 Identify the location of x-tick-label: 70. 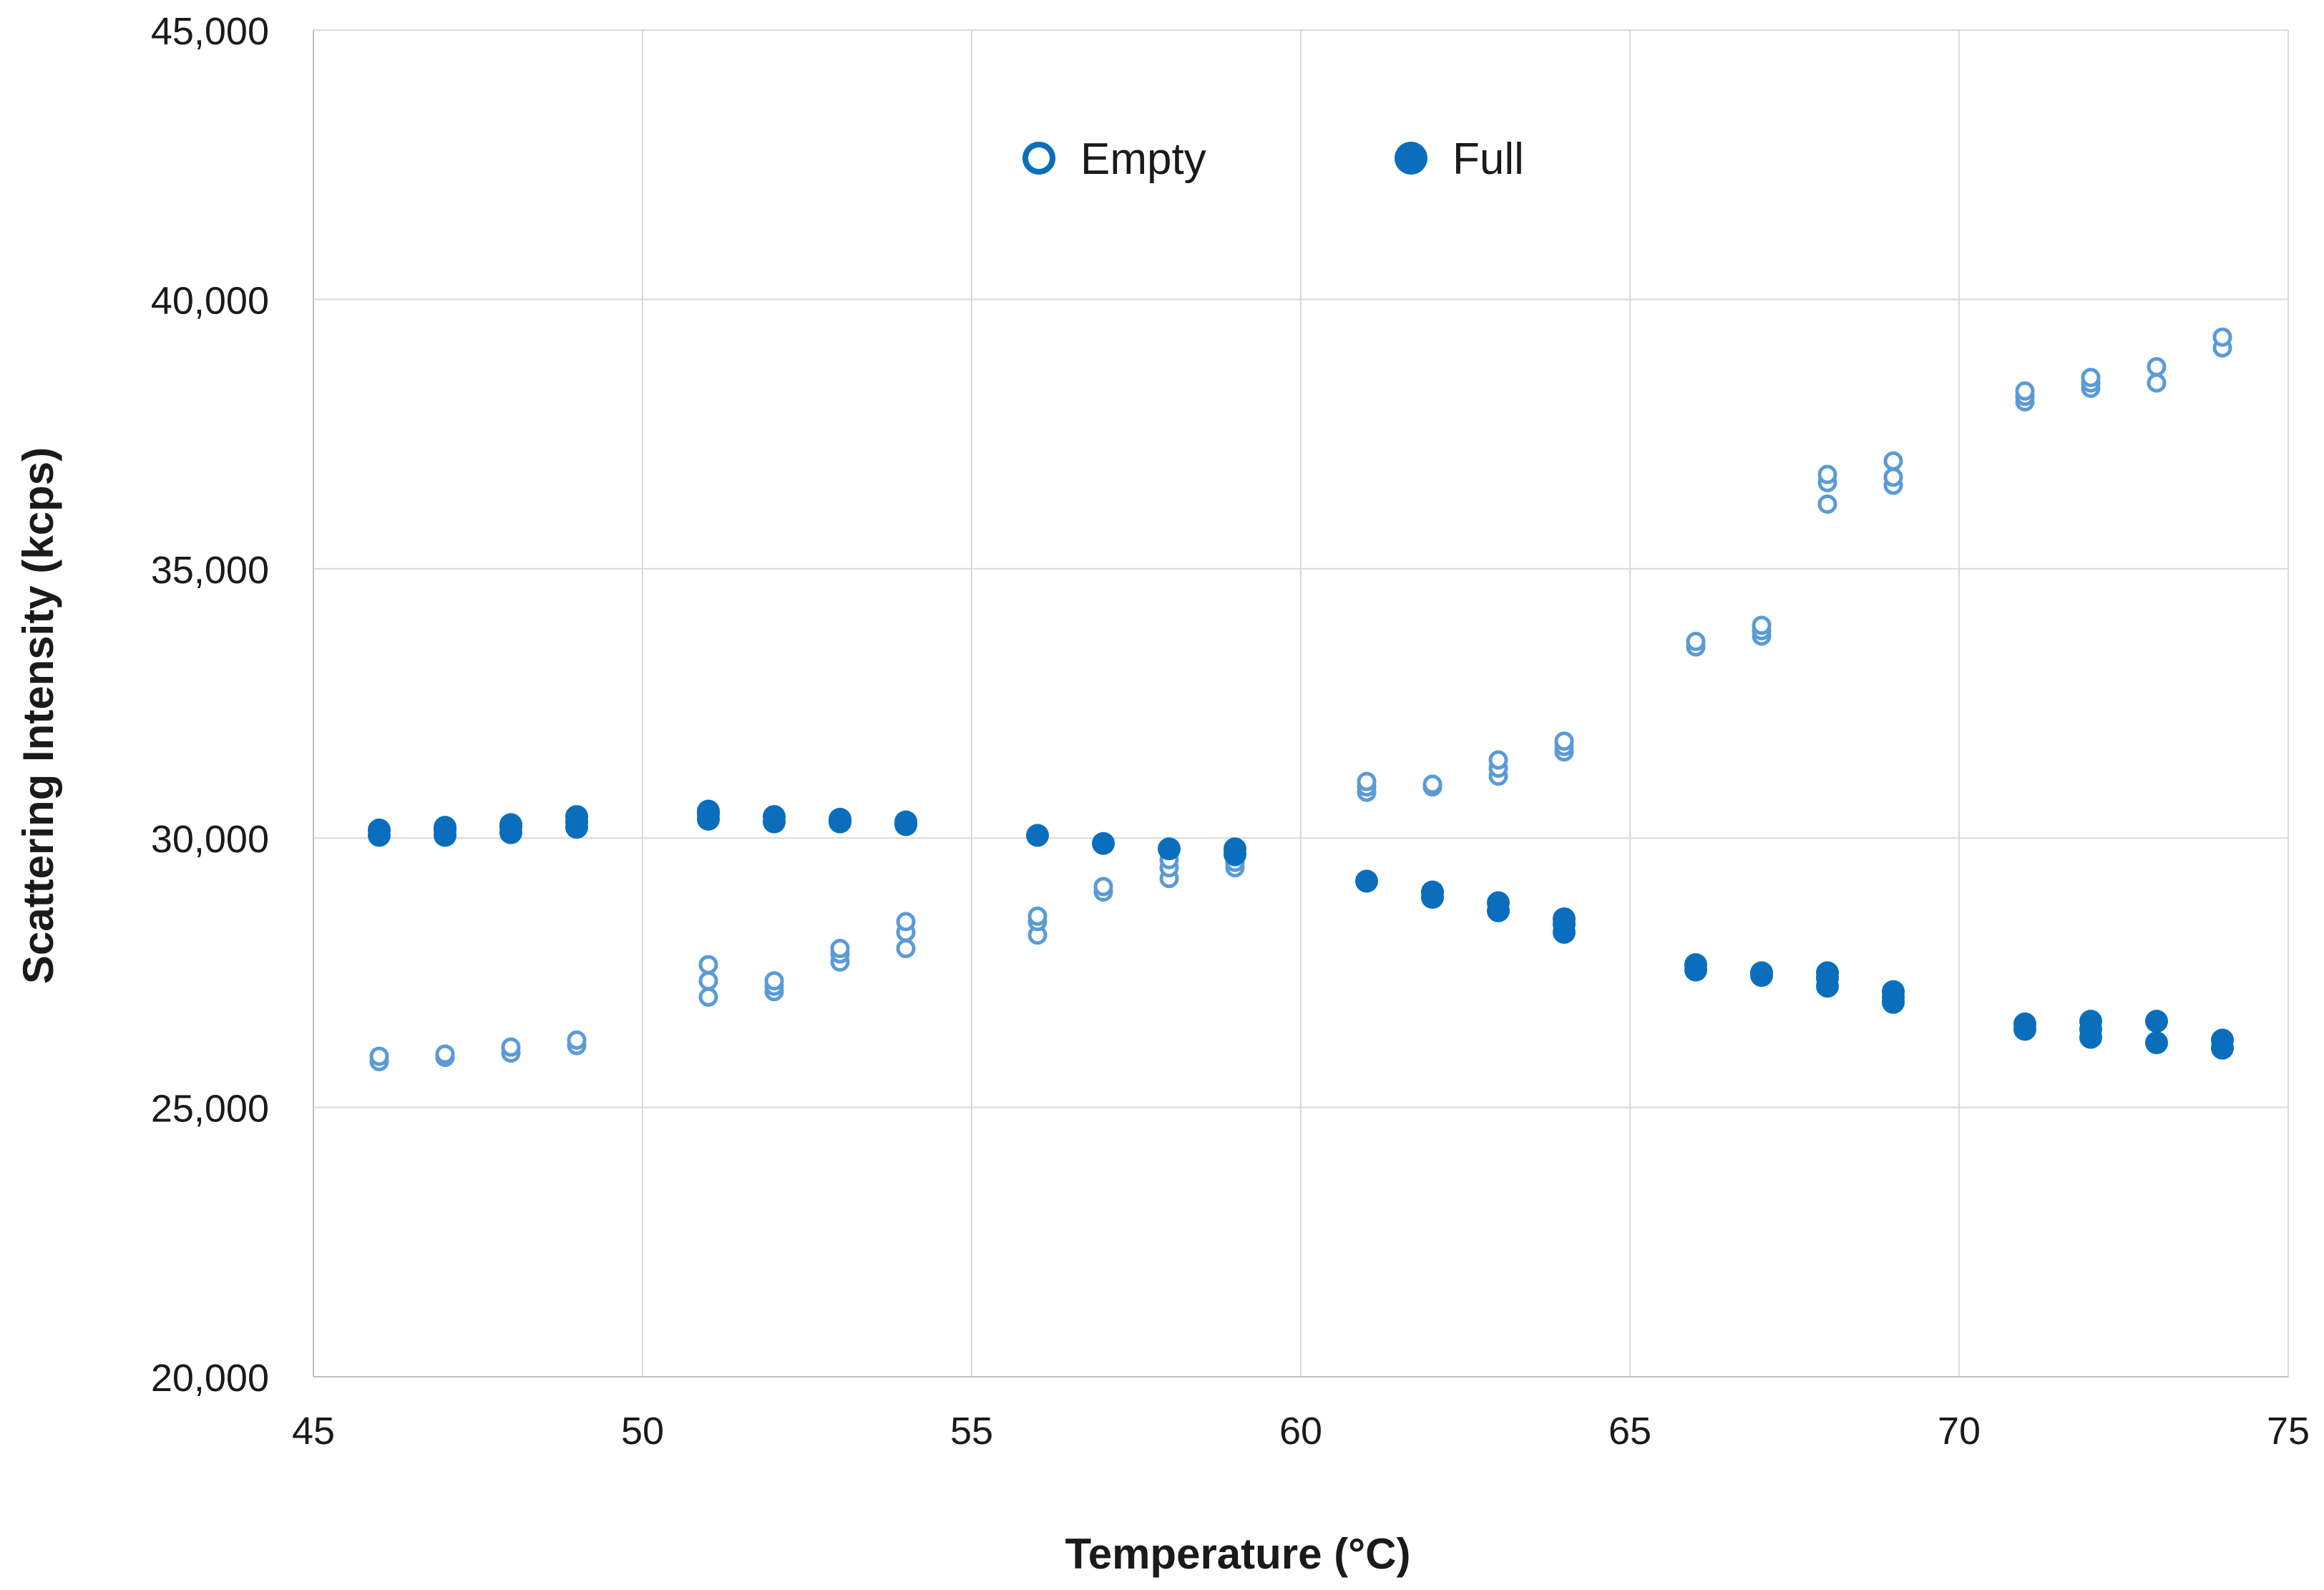
(1960, 1431).